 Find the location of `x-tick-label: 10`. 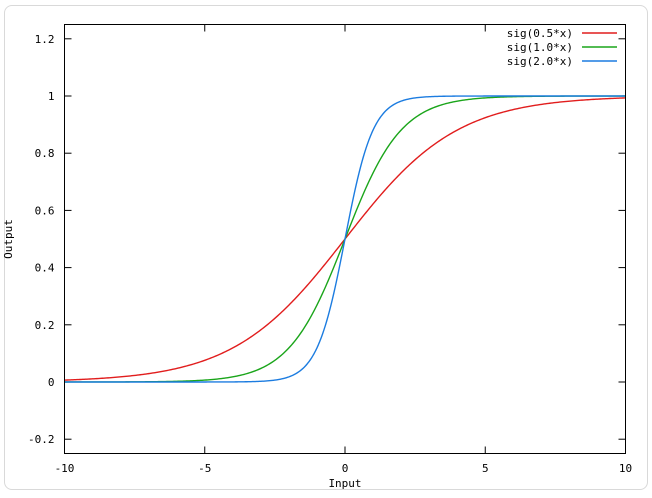

x-tick-label: 10 is located at coordinates (625, 468).